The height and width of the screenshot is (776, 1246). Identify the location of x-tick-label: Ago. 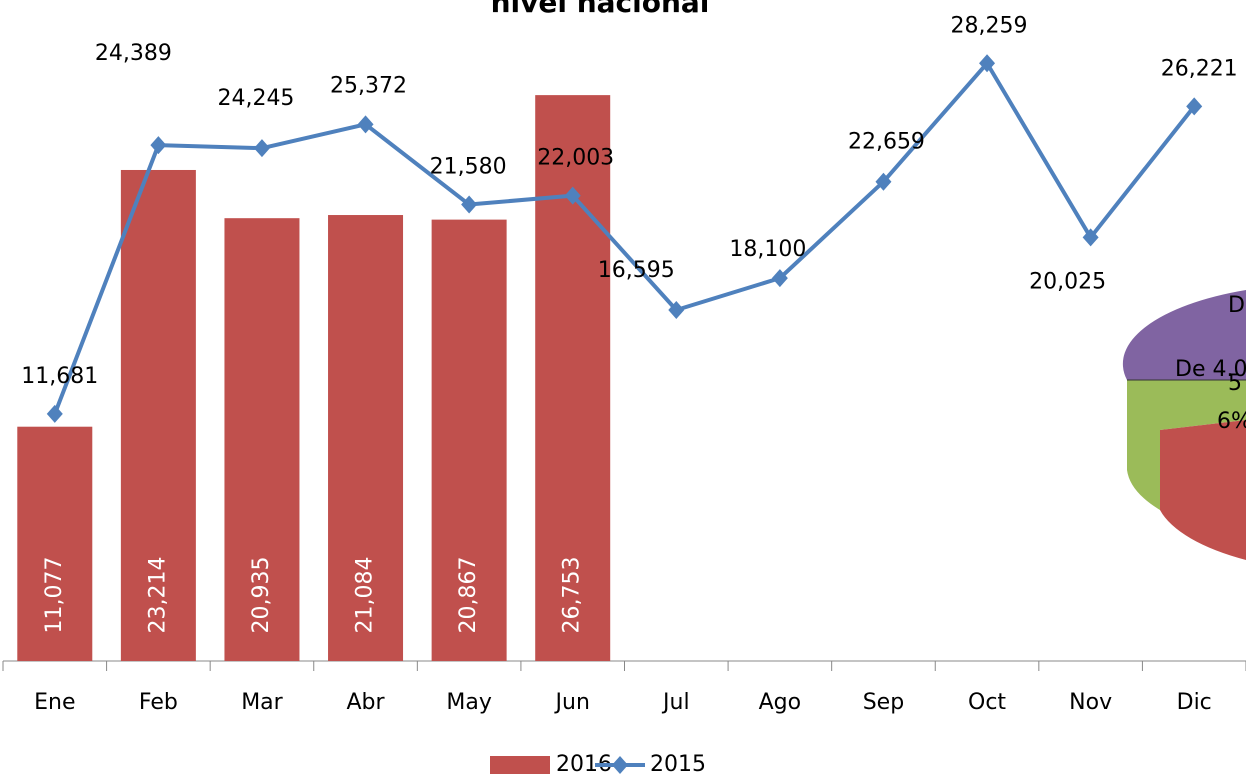
(780, 702).